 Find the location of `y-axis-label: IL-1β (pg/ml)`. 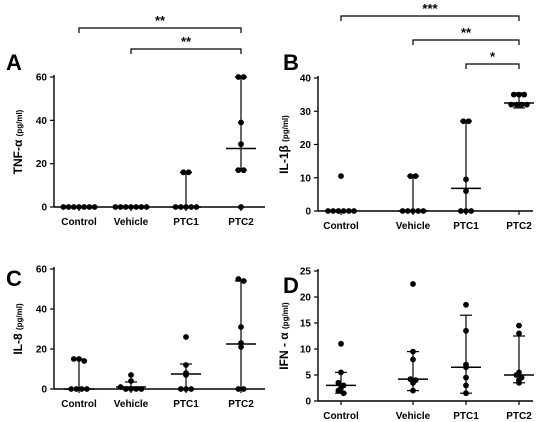

y-axis-label: IL-1β (pg/ml) is located at coordinates (284, 144).